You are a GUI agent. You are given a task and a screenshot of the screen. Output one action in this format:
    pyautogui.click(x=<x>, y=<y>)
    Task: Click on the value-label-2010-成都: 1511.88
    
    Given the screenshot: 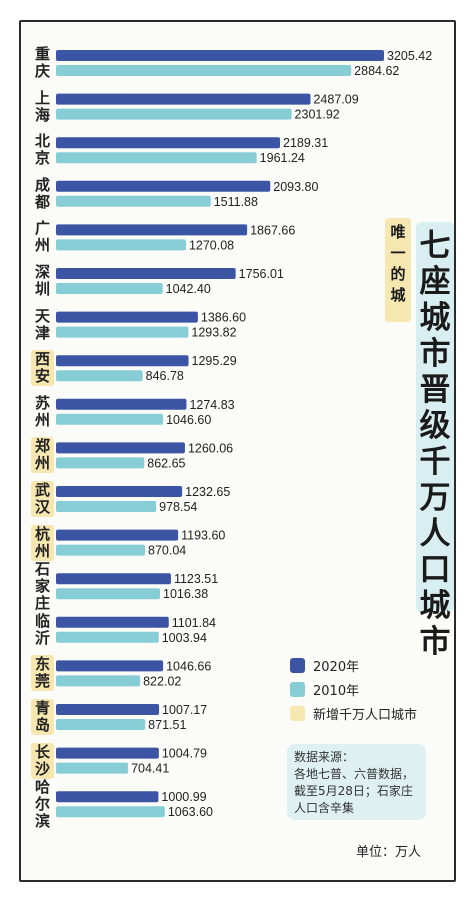 What is the action you would take?
    pyautogui.click(x=236, y=202)
    